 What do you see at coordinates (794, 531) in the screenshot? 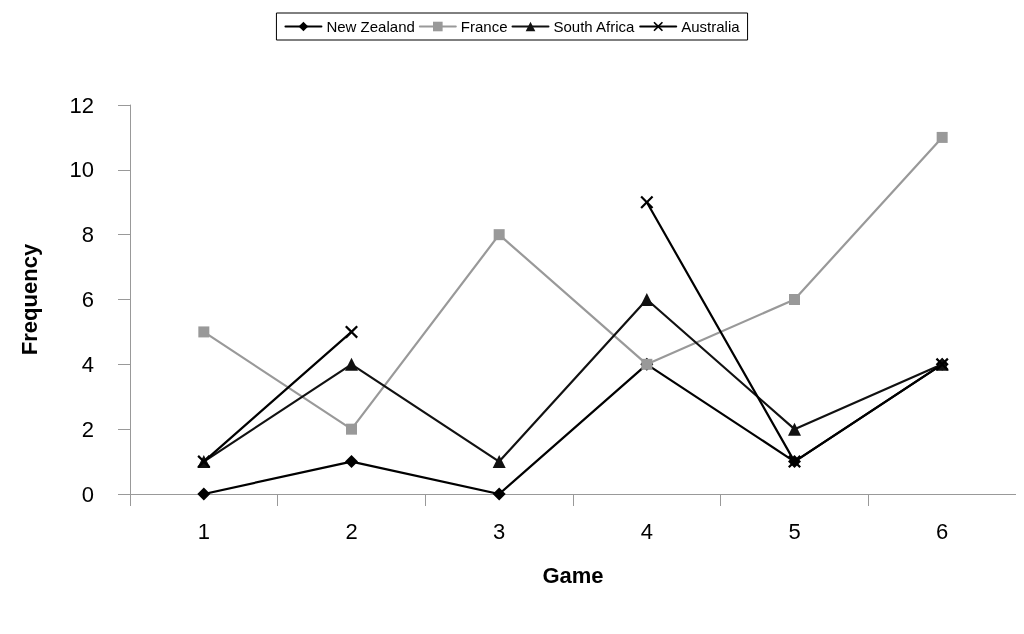
I see `x-tick-label: 5` at bounding box center [794, 531].